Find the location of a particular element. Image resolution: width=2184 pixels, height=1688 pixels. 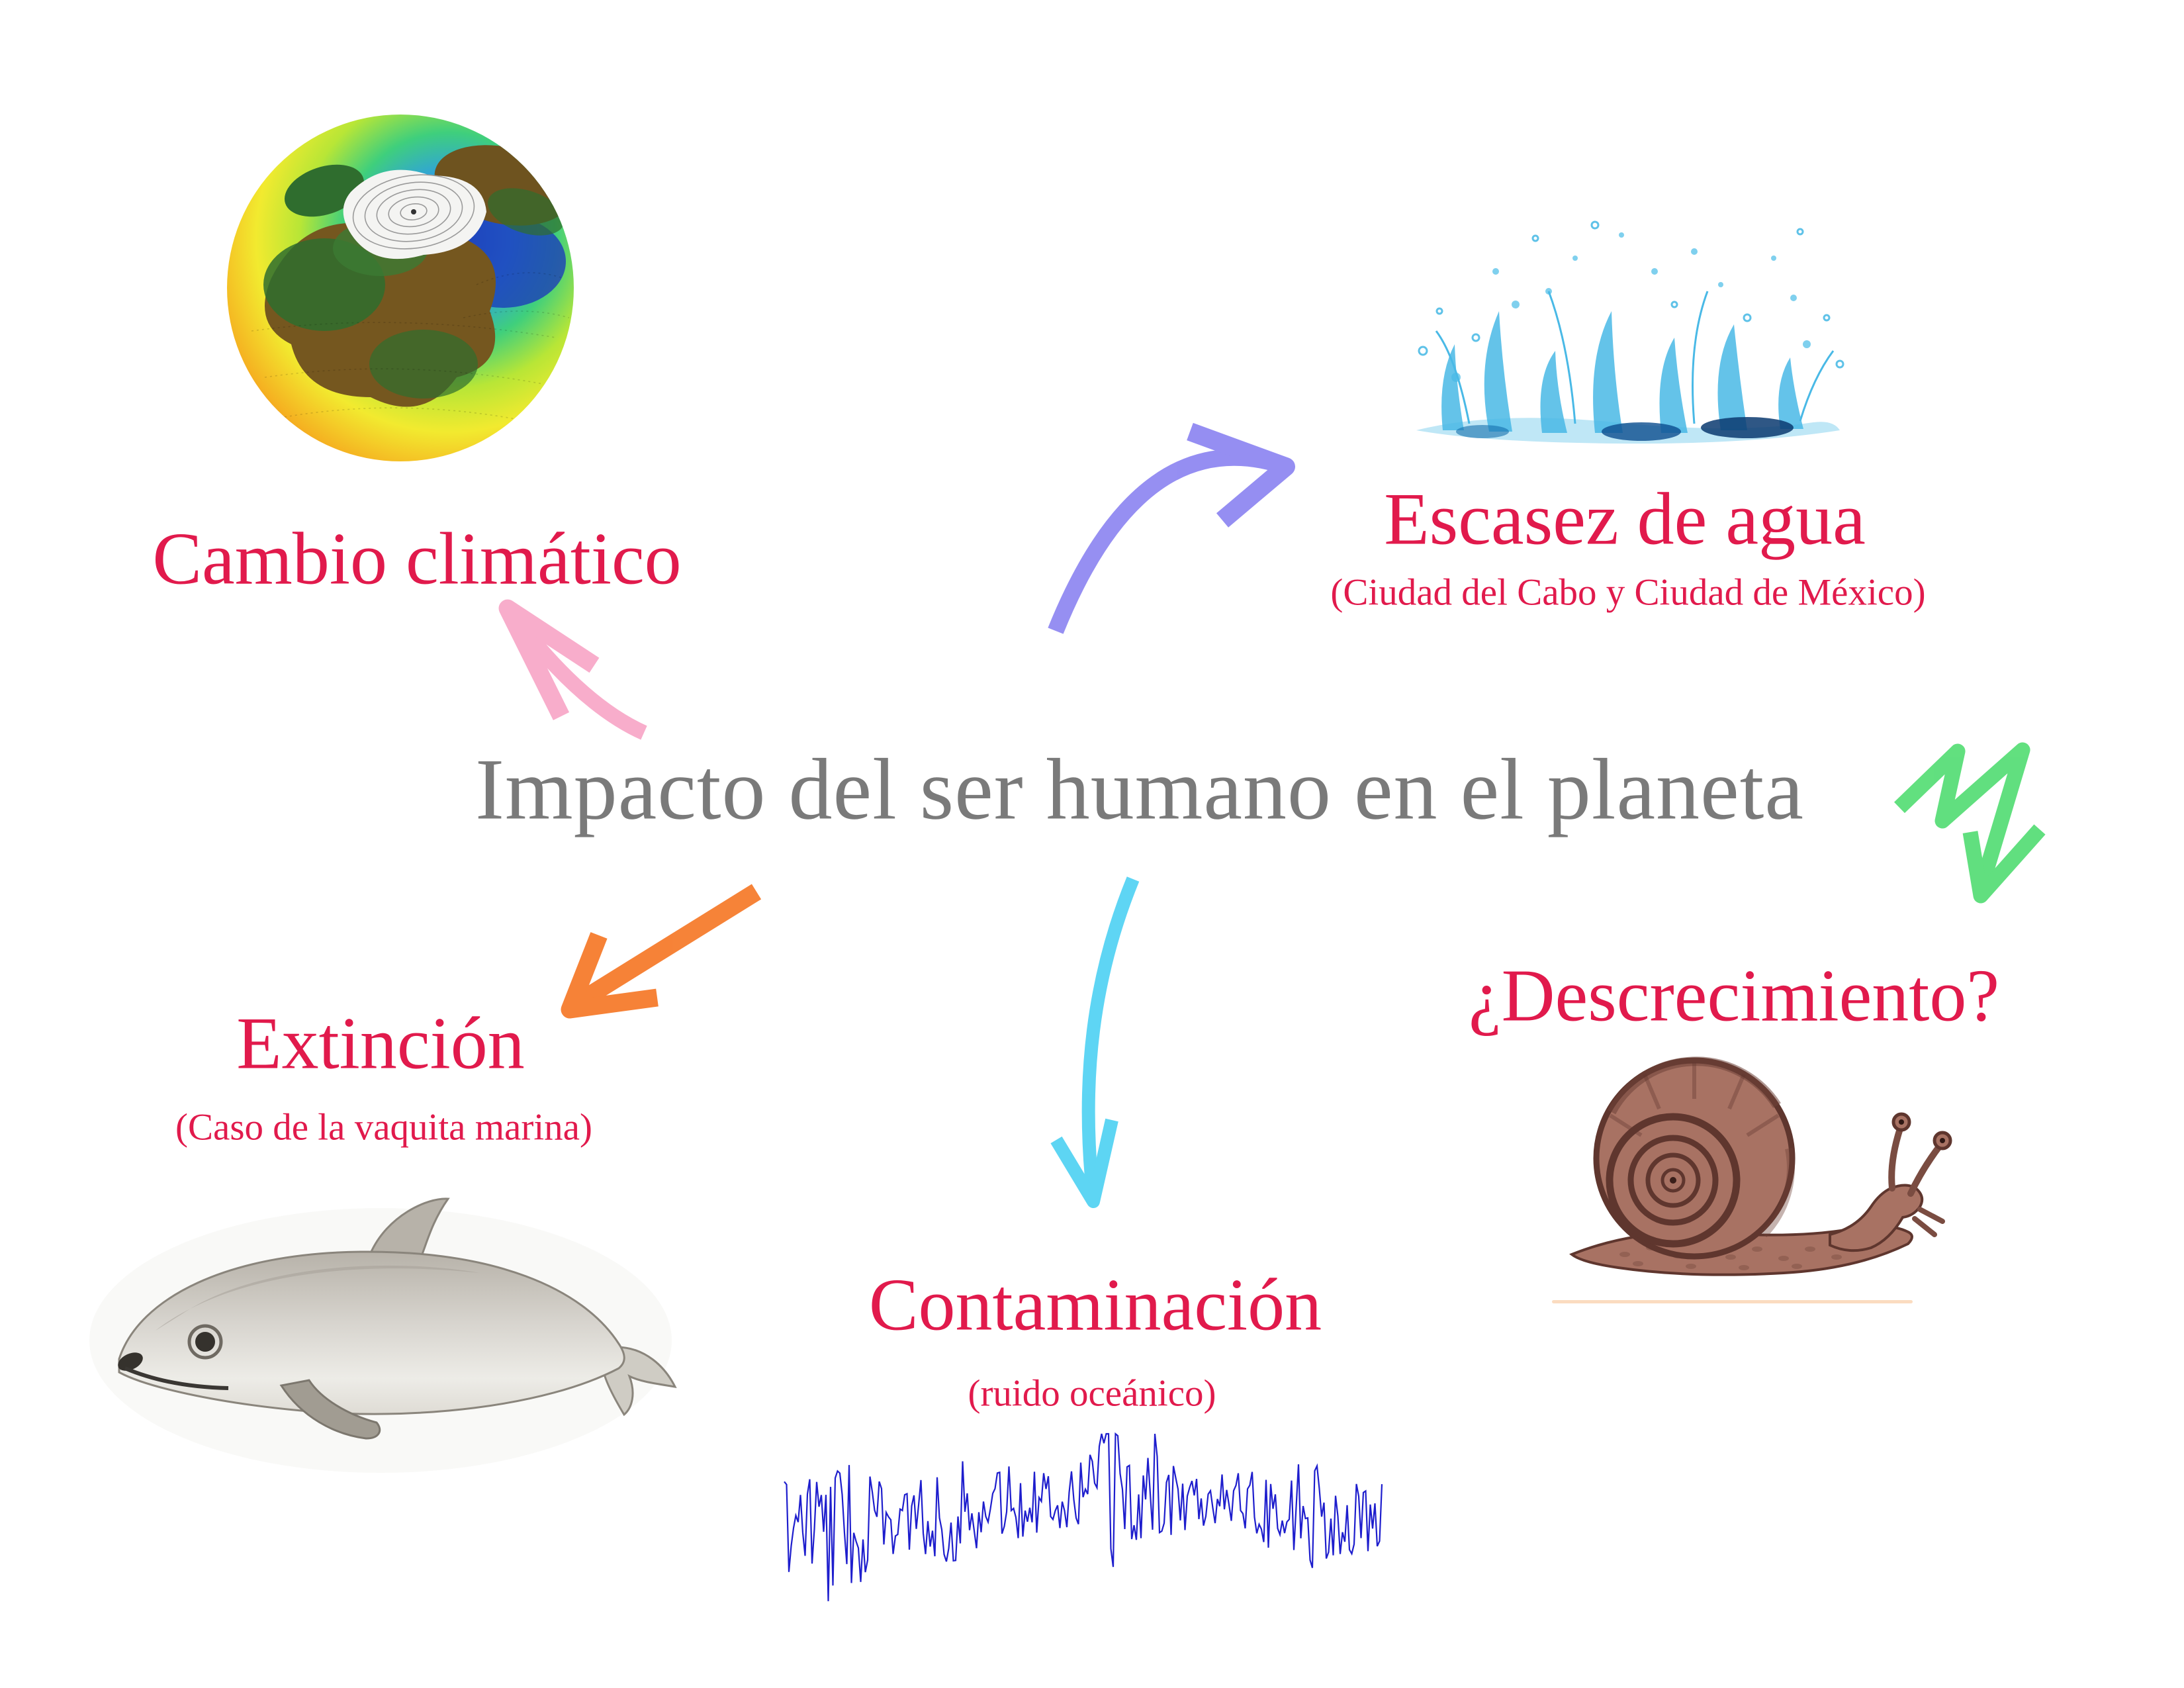

cambio-climatico-arrow is located at coordinates (572, 669).